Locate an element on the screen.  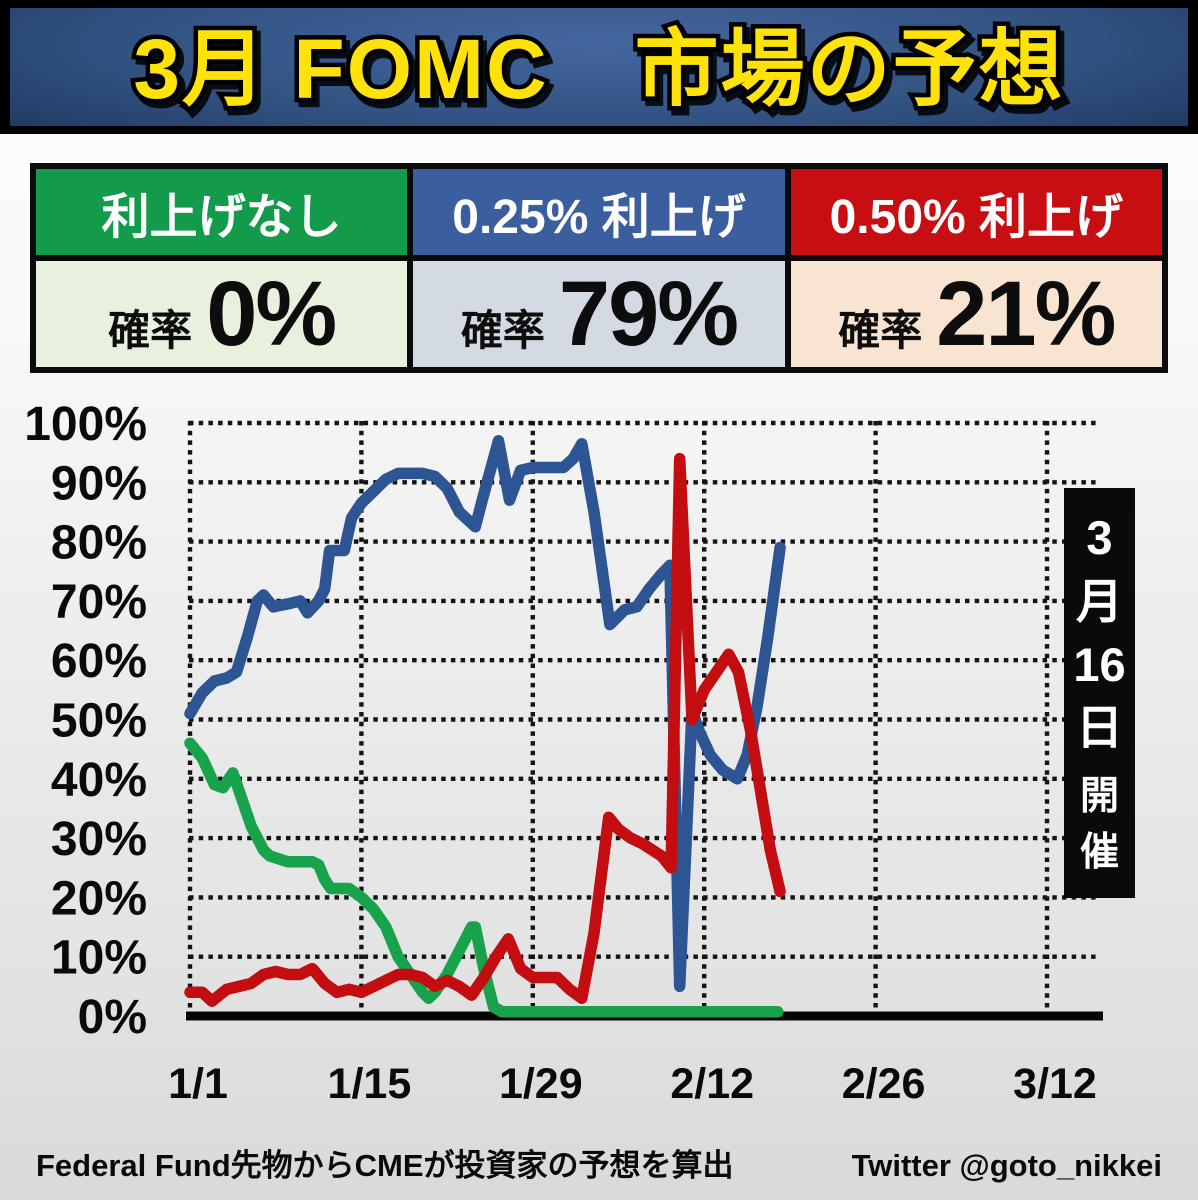
probability-value-no-hike: 0% is located at coordinates (271, 314).